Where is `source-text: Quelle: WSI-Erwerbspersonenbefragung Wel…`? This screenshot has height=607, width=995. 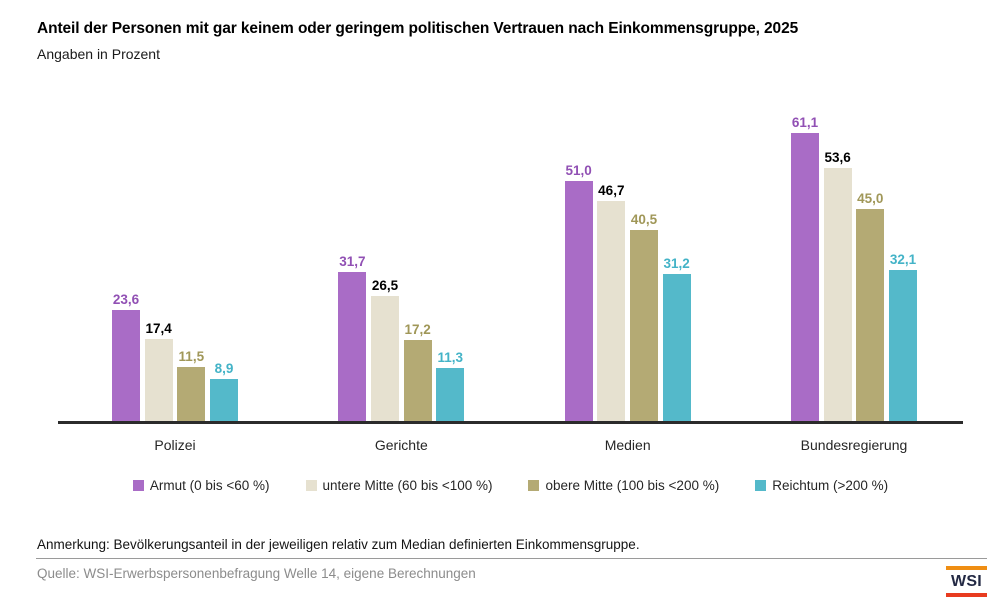
source-text: Quelle: WSI-Erwerbspersonenbefragung Wel… is located at coordinates (256, 573).